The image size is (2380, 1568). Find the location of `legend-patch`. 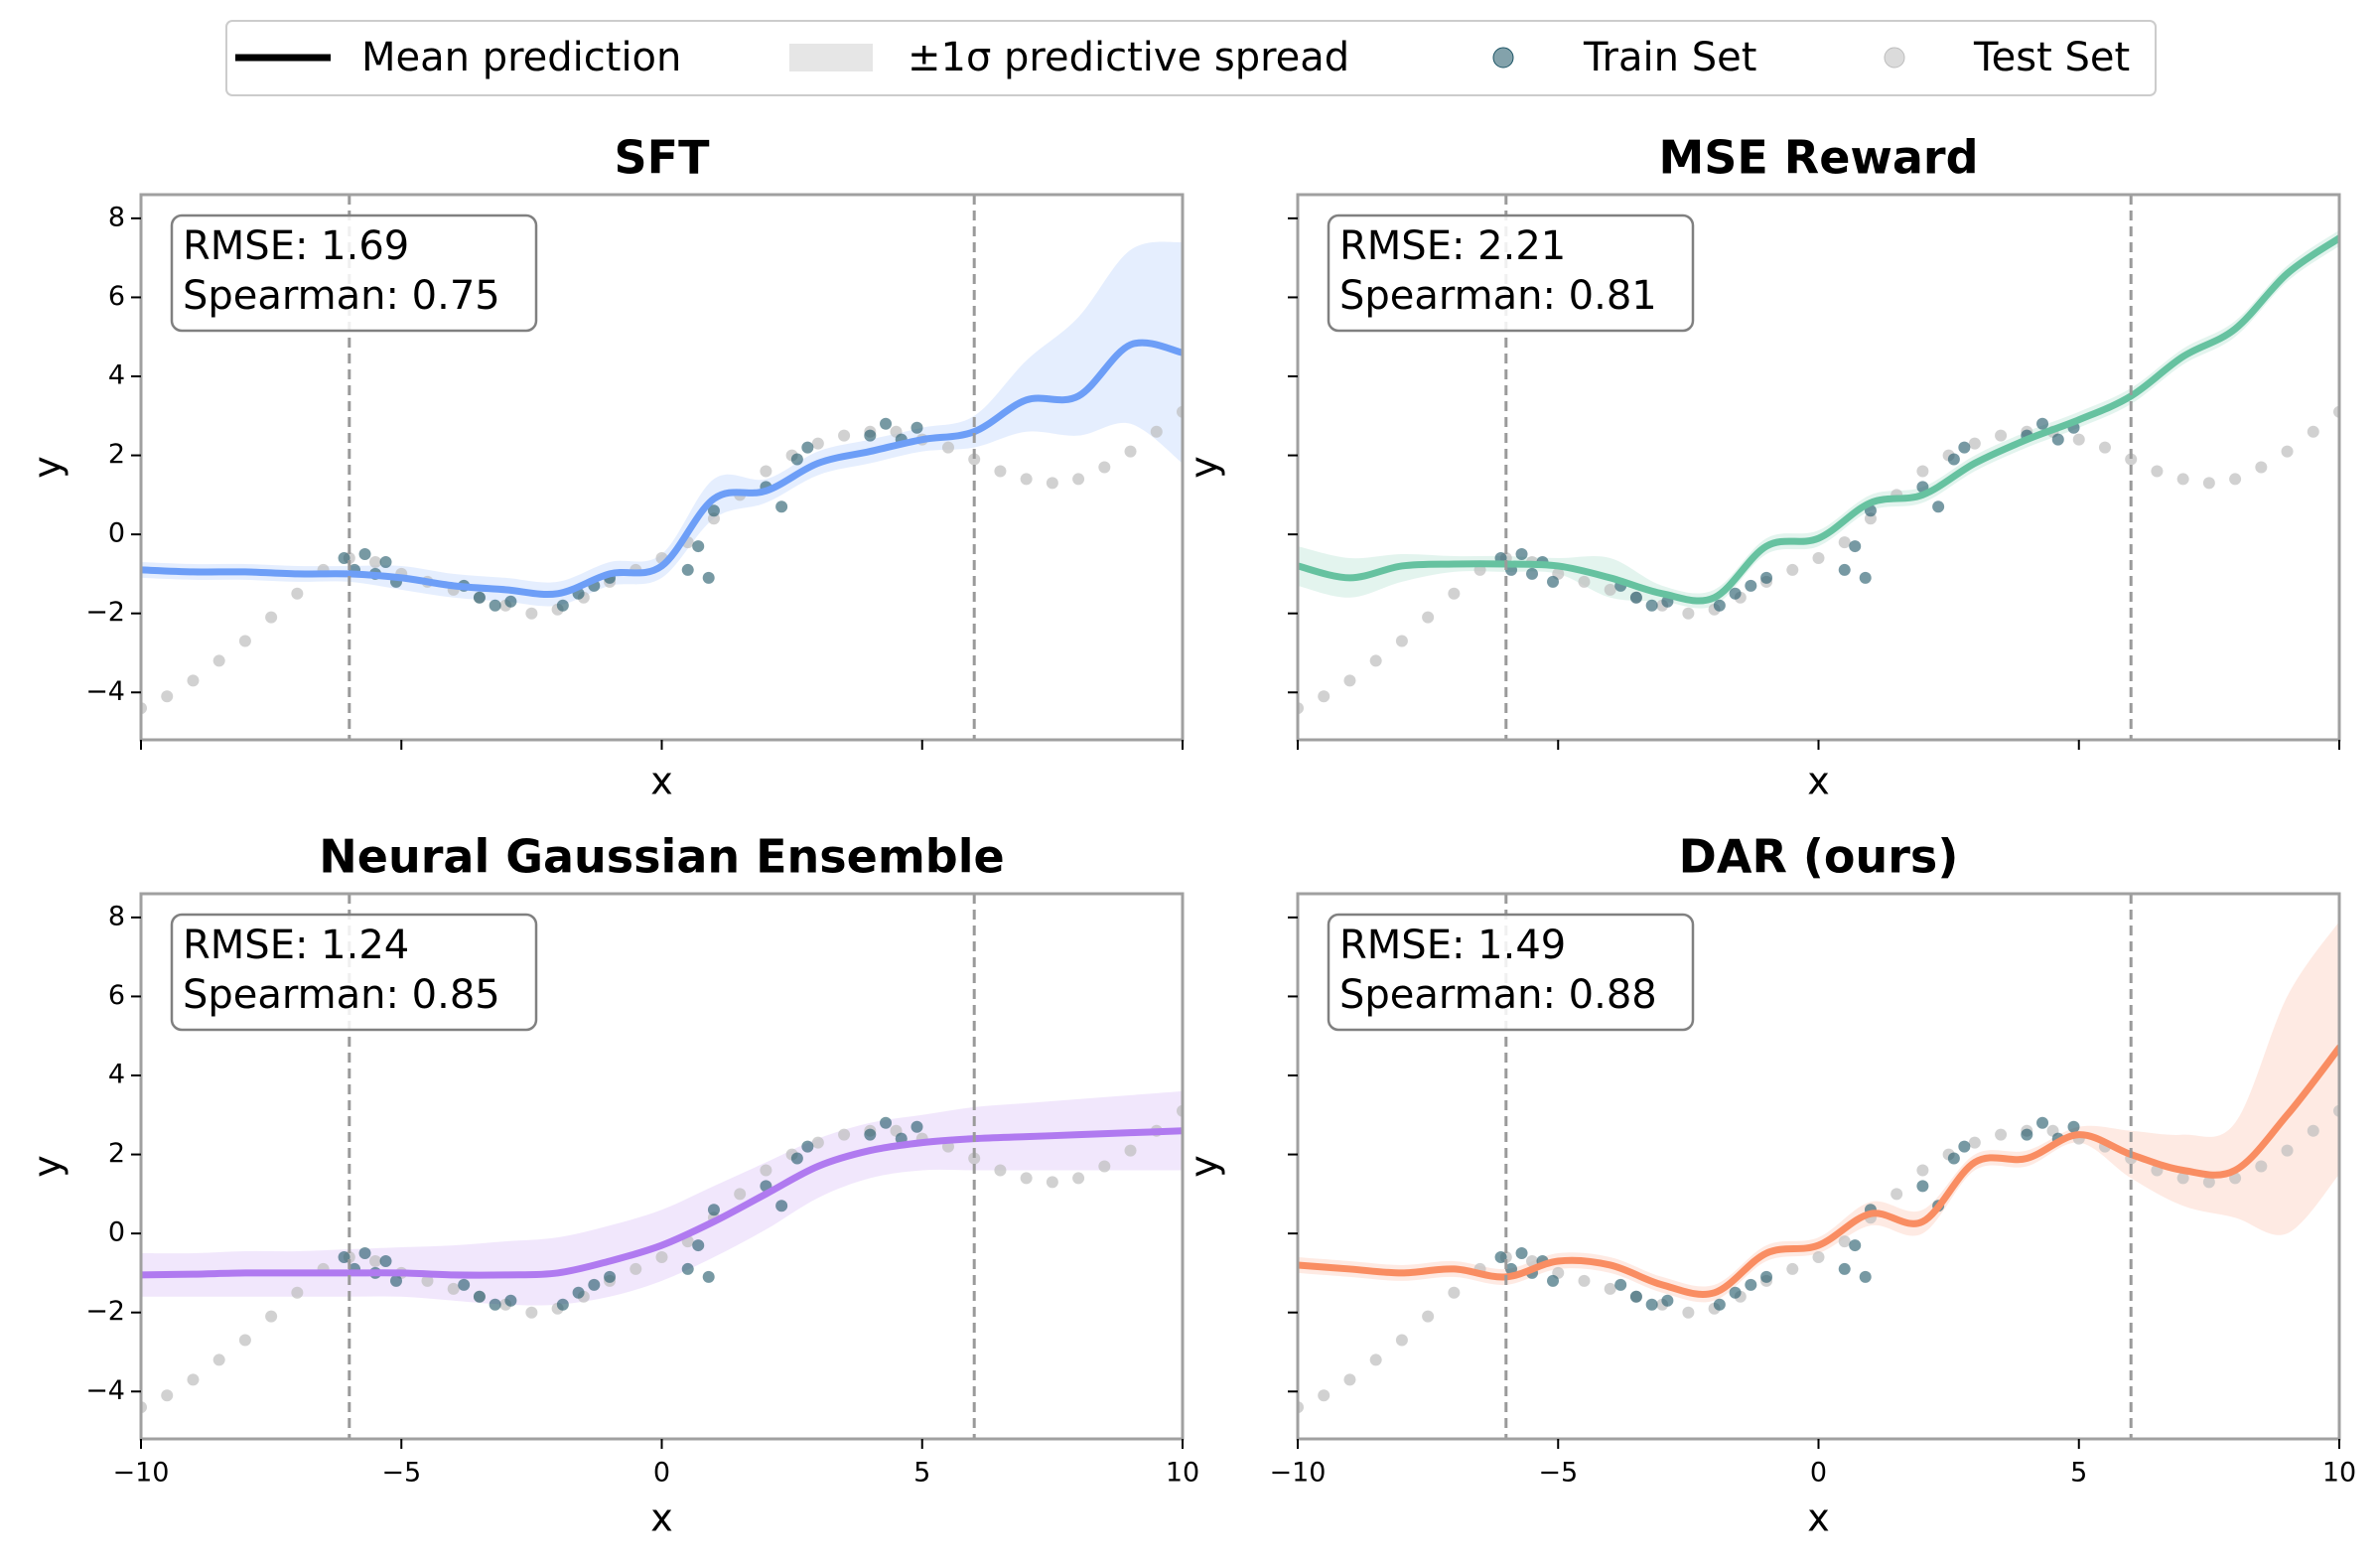

legend-patch is located at coordinates (831, 57).